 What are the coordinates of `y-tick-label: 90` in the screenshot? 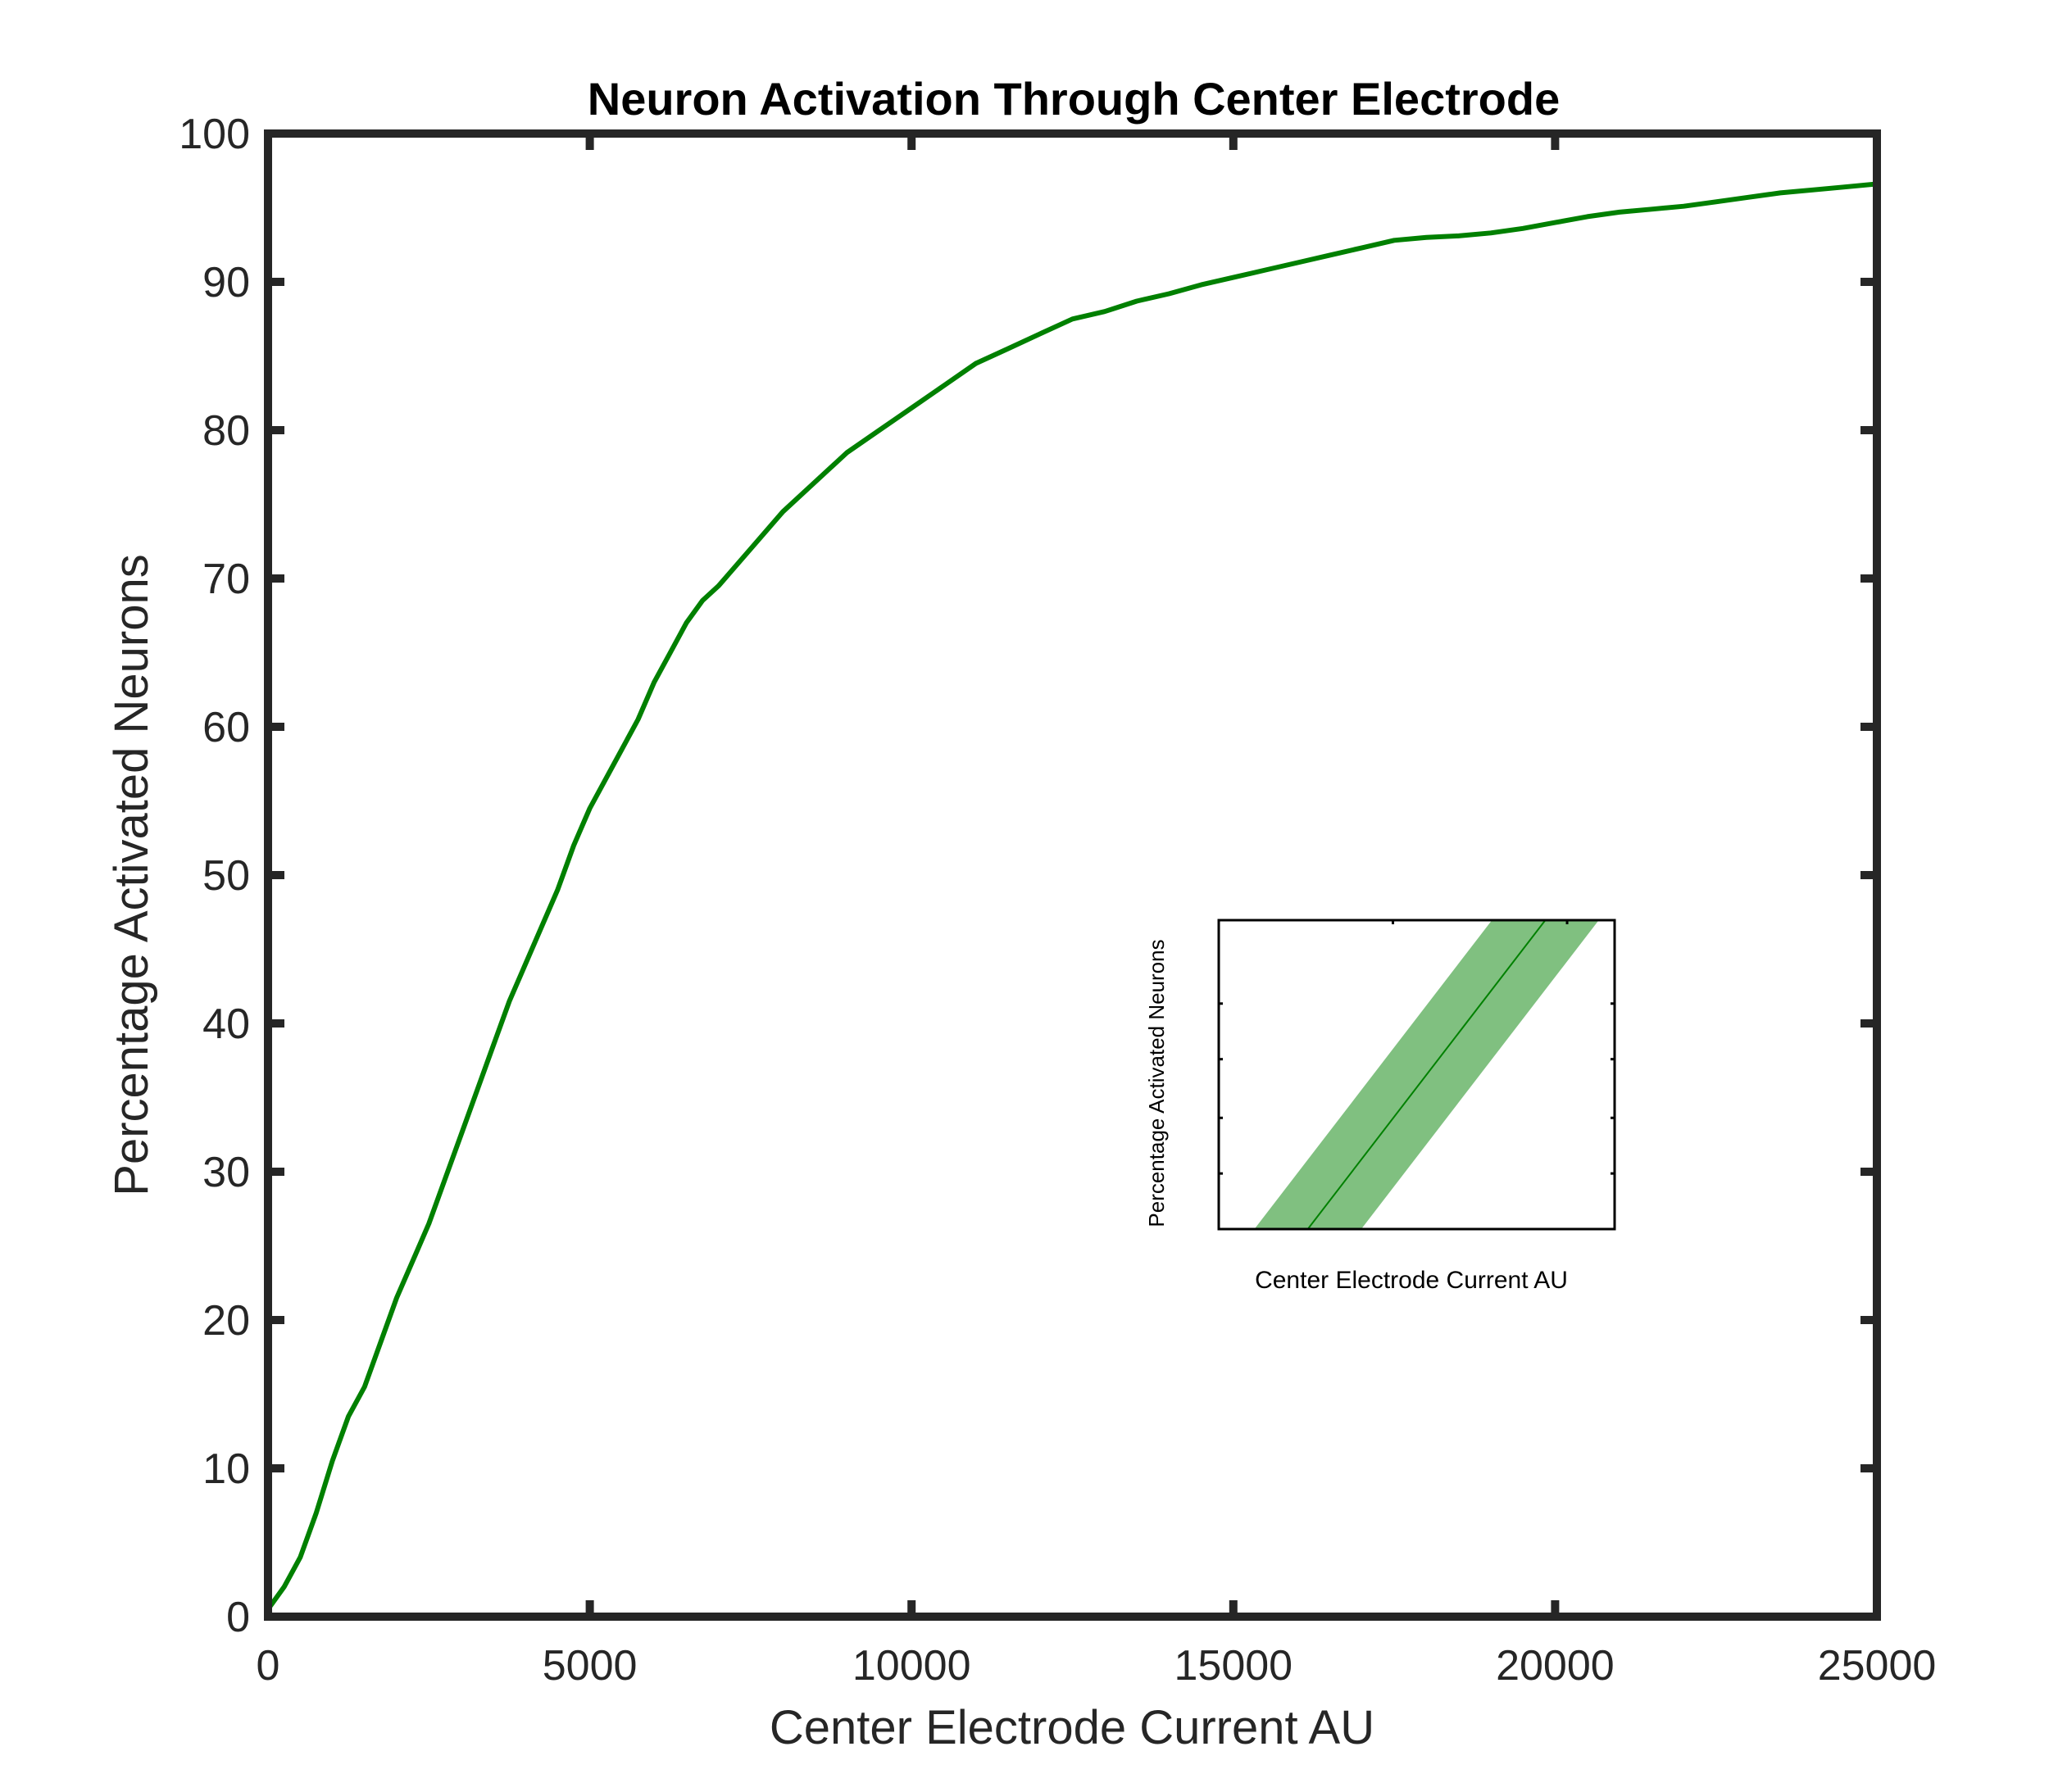 It's located at (226, 282).